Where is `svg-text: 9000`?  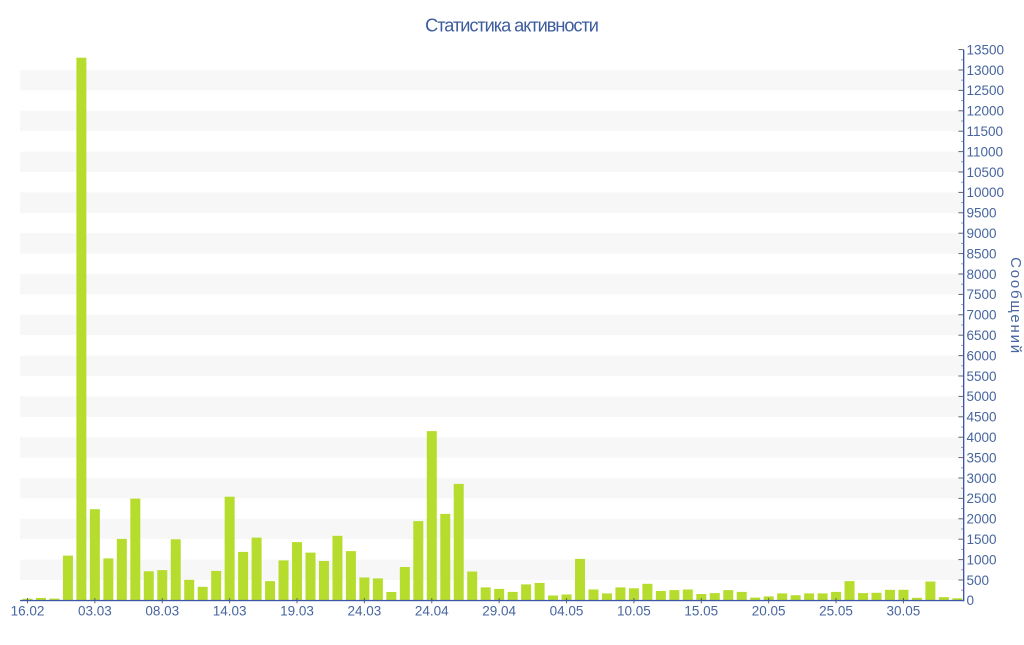
svg-text: 9000 is located at coordinates (982, 233).